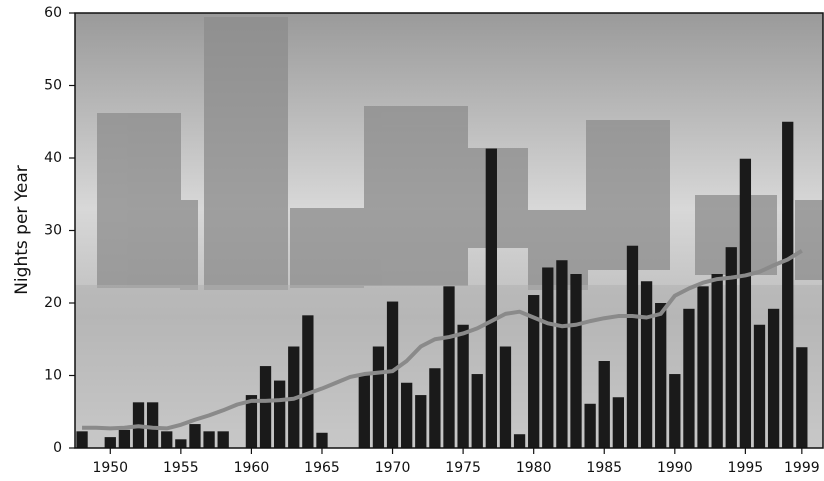  What do you see at coordinates (746, 468) in the screenshot?
I see `x-tick-label: 1995` at bounding box center [746, 468].